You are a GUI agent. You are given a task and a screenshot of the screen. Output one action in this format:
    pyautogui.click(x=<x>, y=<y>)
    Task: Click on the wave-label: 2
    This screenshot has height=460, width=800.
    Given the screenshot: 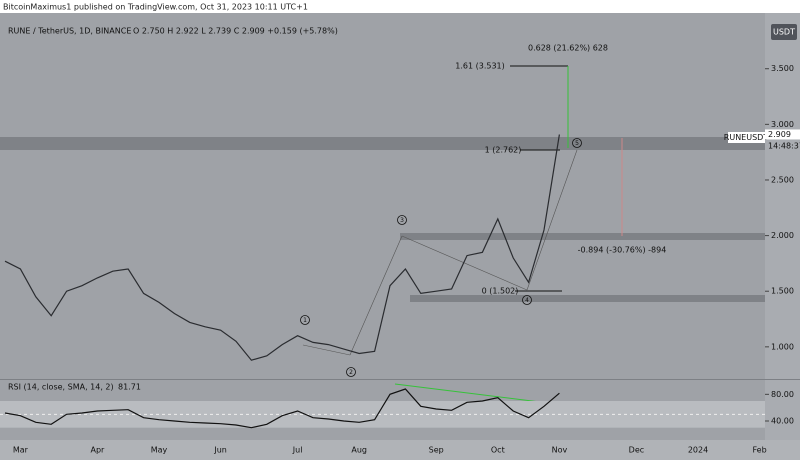 What is the action you would take?
    pyautogui.click(x=351, y=372)
    